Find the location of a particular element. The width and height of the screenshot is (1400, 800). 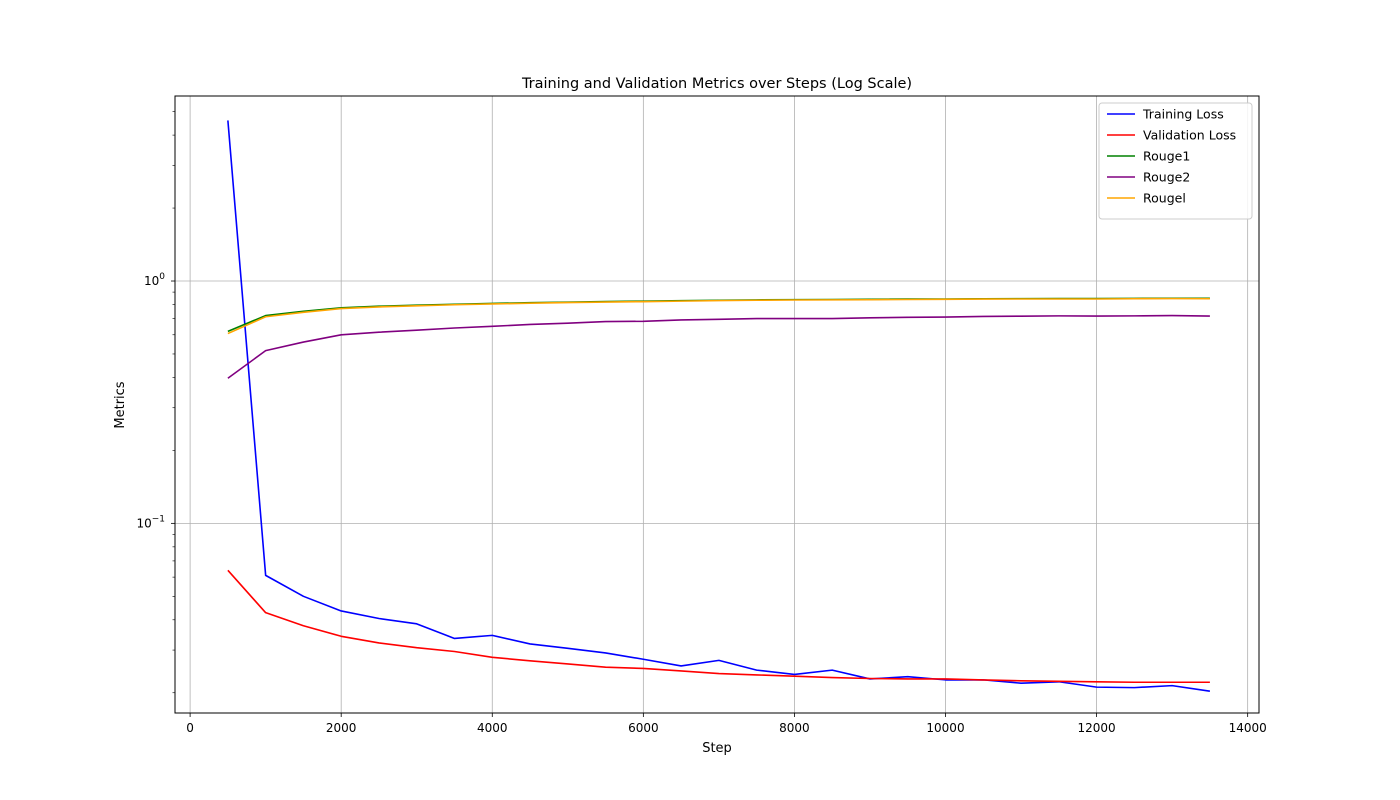

x-tick-label: 12000 is located at coordinates (1096, 728).